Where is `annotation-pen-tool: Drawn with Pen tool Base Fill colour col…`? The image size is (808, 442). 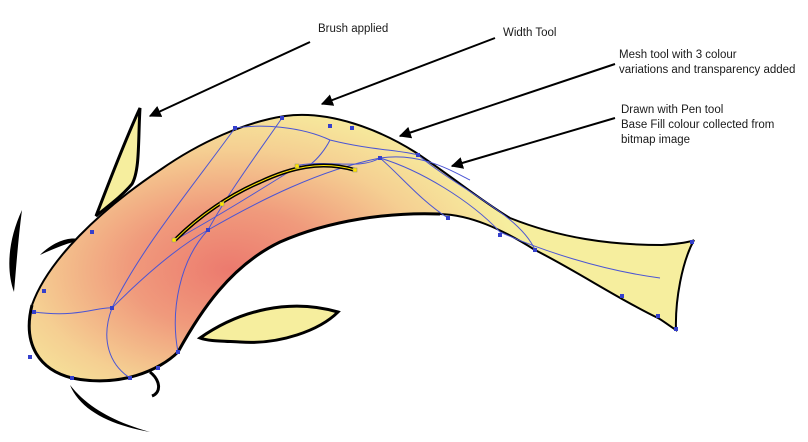
annotation-pen-tool: Drawn with Pen tool Base Fill colour col… is located at coordinates (698, 125).